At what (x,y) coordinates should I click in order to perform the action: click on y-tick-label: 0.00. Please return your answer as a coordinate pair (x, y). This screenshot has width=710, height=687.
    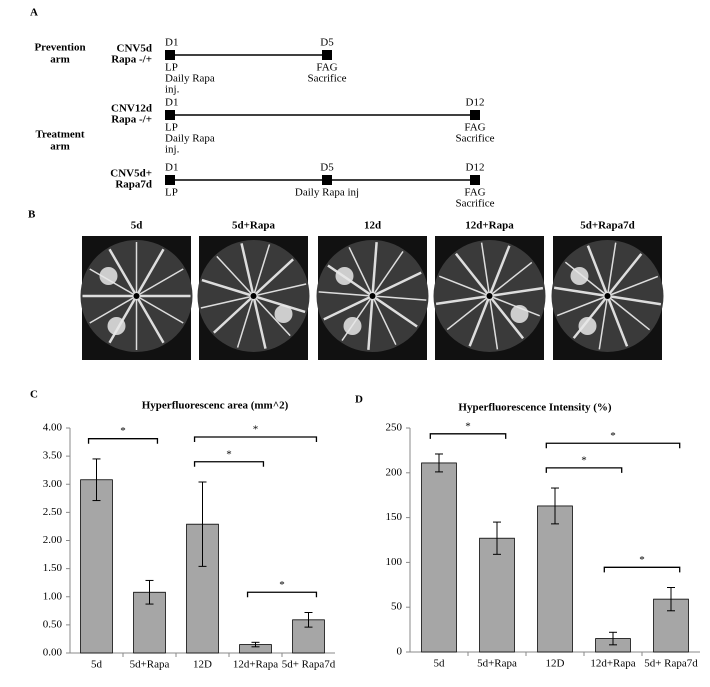
    Looking at the image, I should click on (53, 653).